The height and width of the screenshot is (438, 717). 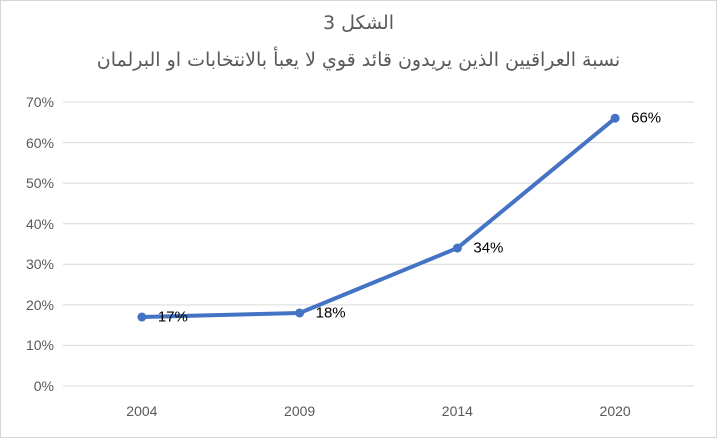 What do you see at coordinates (488, 248) in the screenshot?
I see `data-label: 34%` at bounding box center [488, 248].